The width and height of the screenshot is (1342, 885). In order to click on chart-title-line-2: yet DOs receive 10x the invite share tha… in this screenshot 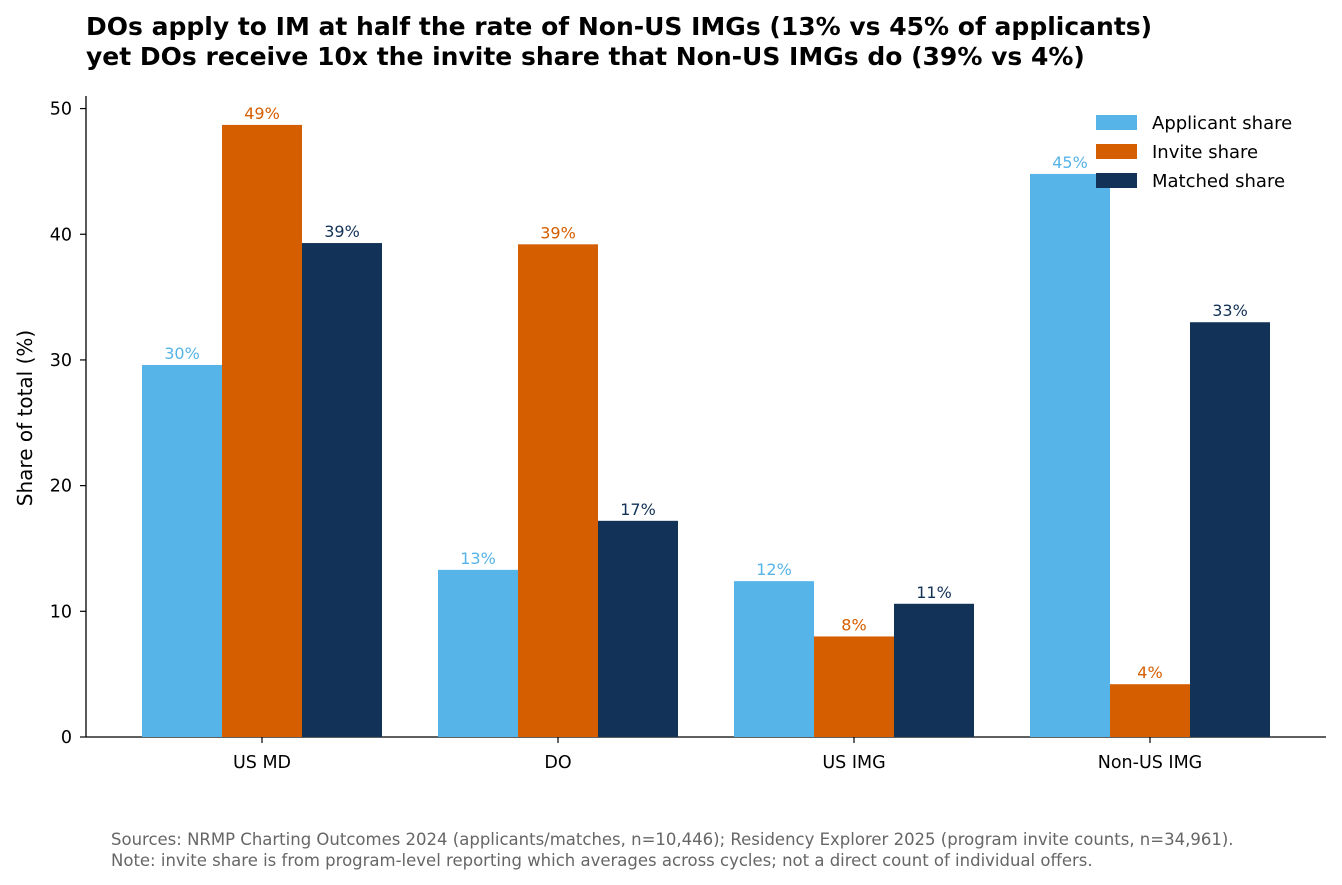, I will do `click(585, 56)`.